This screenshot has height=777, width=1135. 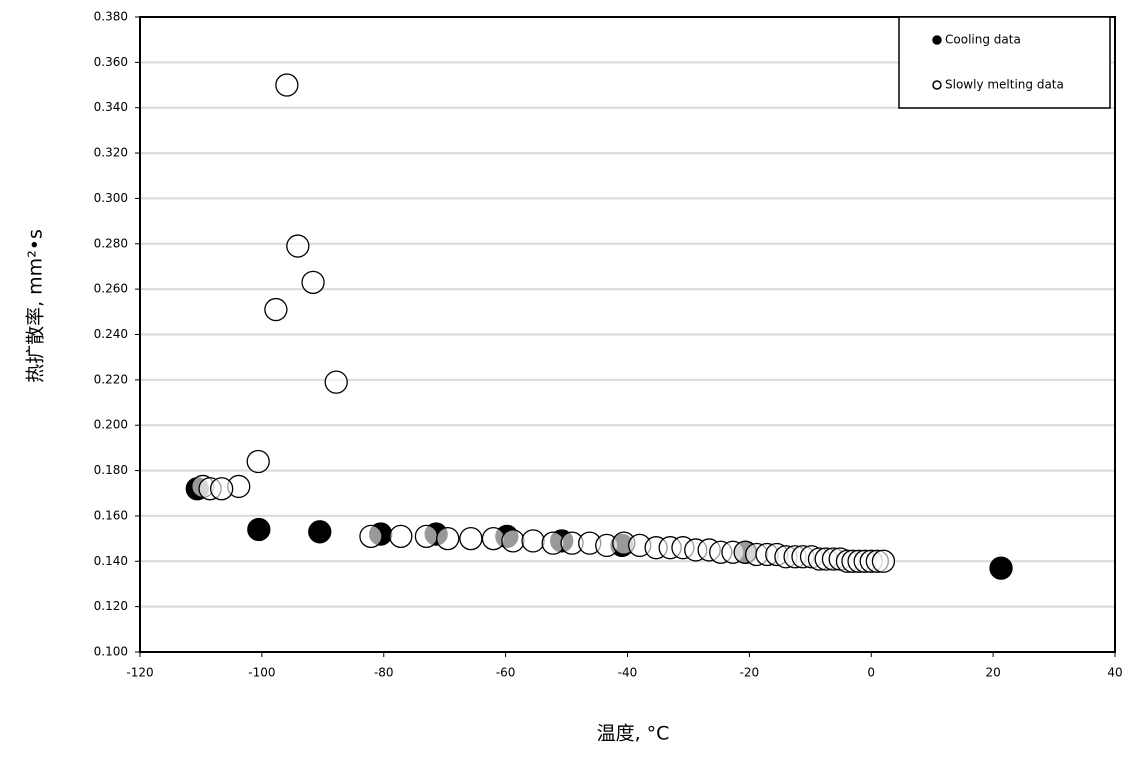 I want to click on y-tick-label: 0.120, so click(x=111, y=606).